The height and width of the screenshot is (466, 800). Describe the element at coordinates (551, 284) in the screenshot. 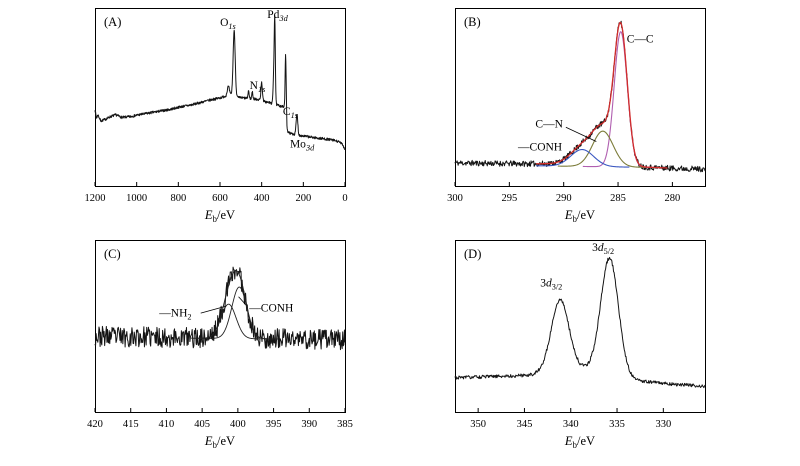

I see `annotation-3d32: 3d3/2` at that location.